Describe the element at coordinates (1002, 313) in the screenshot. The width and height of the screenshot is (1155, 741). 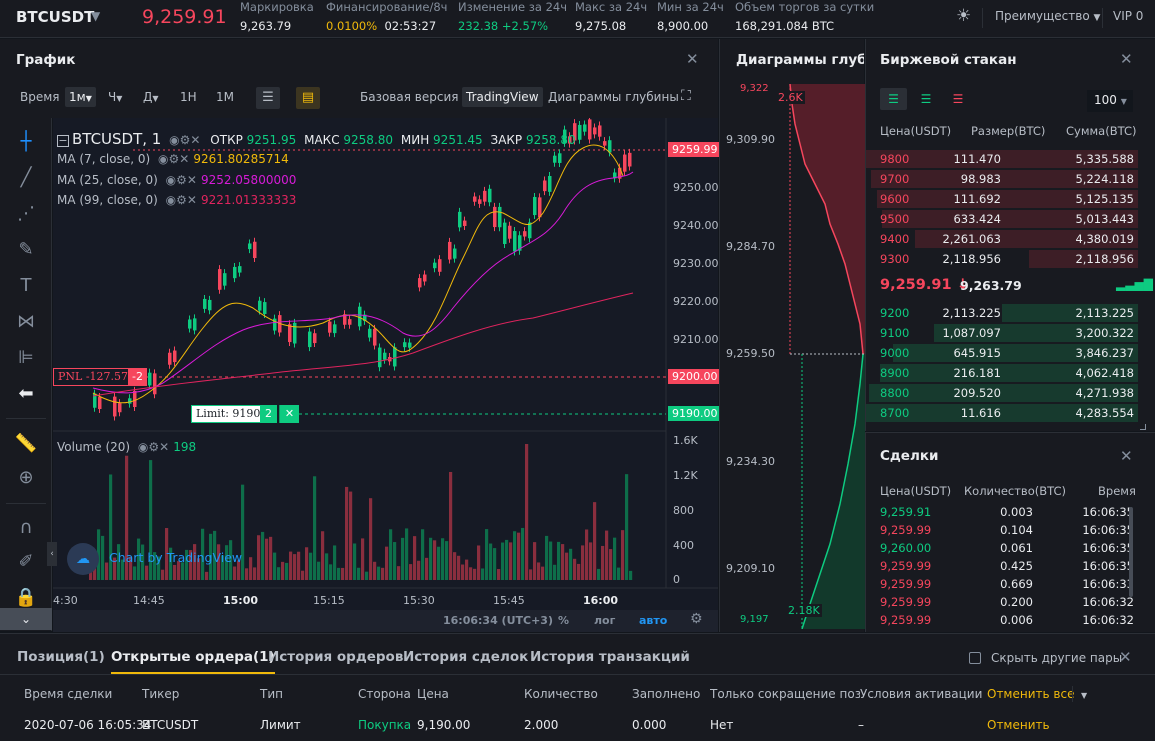
I see `bid-row: 9200 2,113.225 2,113.225` at that location.